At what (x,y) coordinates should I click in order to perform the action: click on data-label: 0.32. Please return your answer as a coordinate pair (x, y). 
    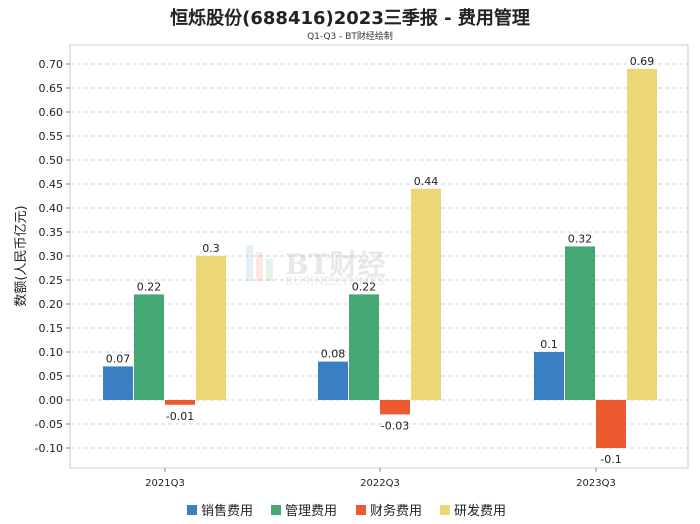
    Looking at the image, I should click on (580, 238).